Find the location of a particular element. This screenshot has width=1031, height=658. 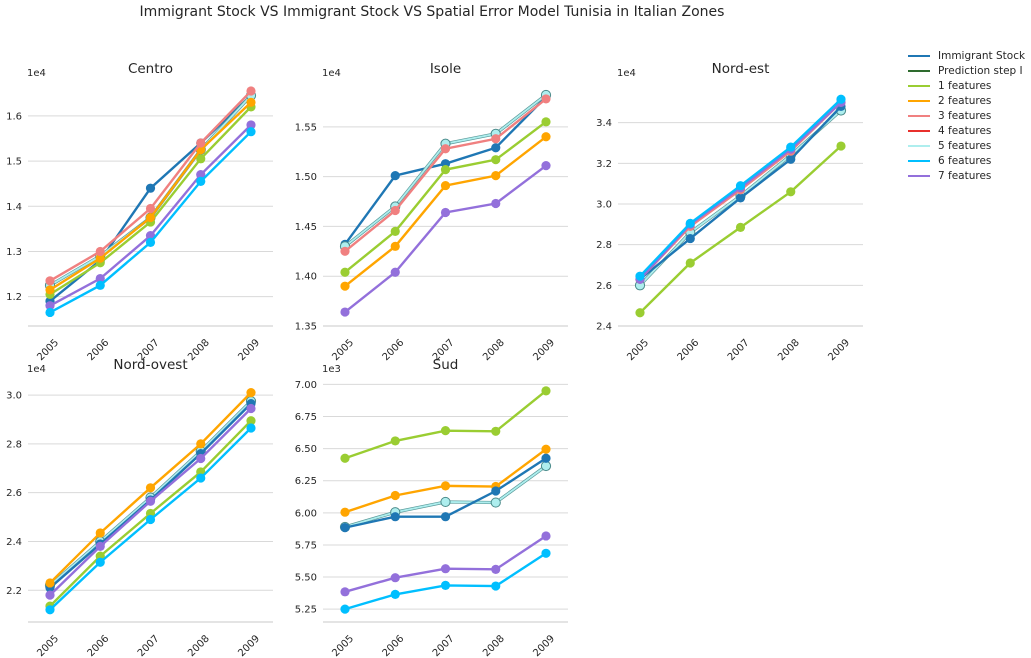

y-tick-label: 1.45 is located at coordinates (306, 227).